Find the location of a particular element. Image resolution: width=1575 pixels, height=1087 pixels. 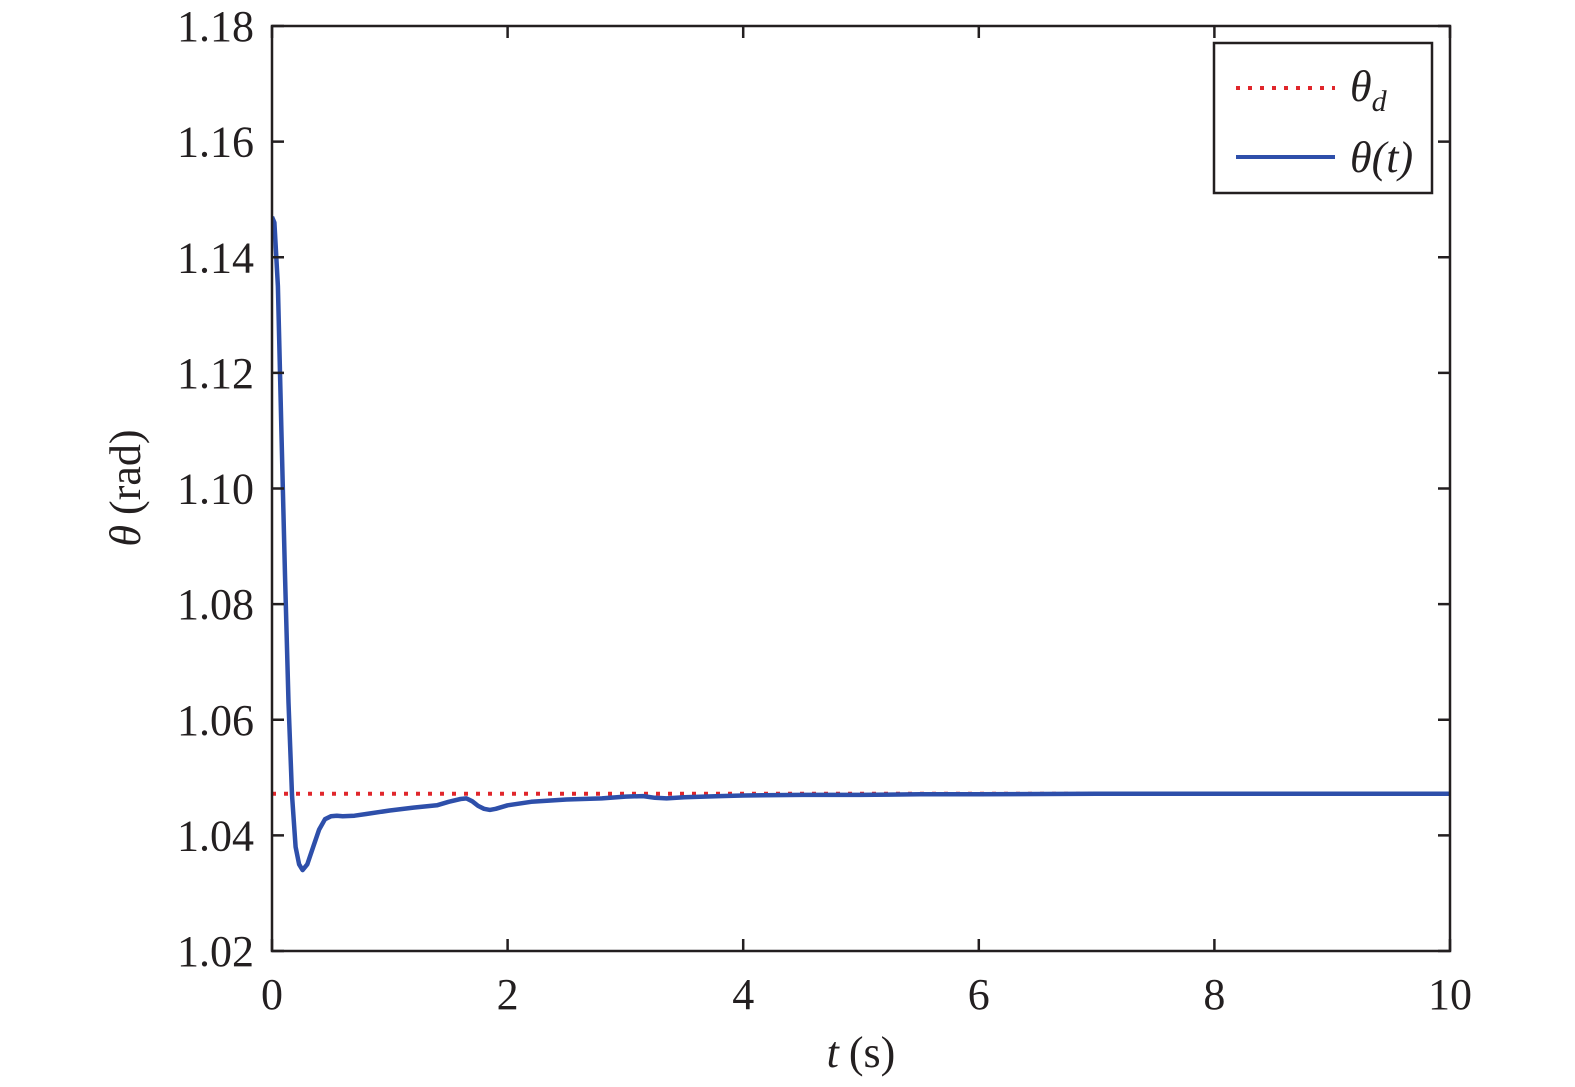

x-axis-unit: (s) is located at coordinates (872, 1052).